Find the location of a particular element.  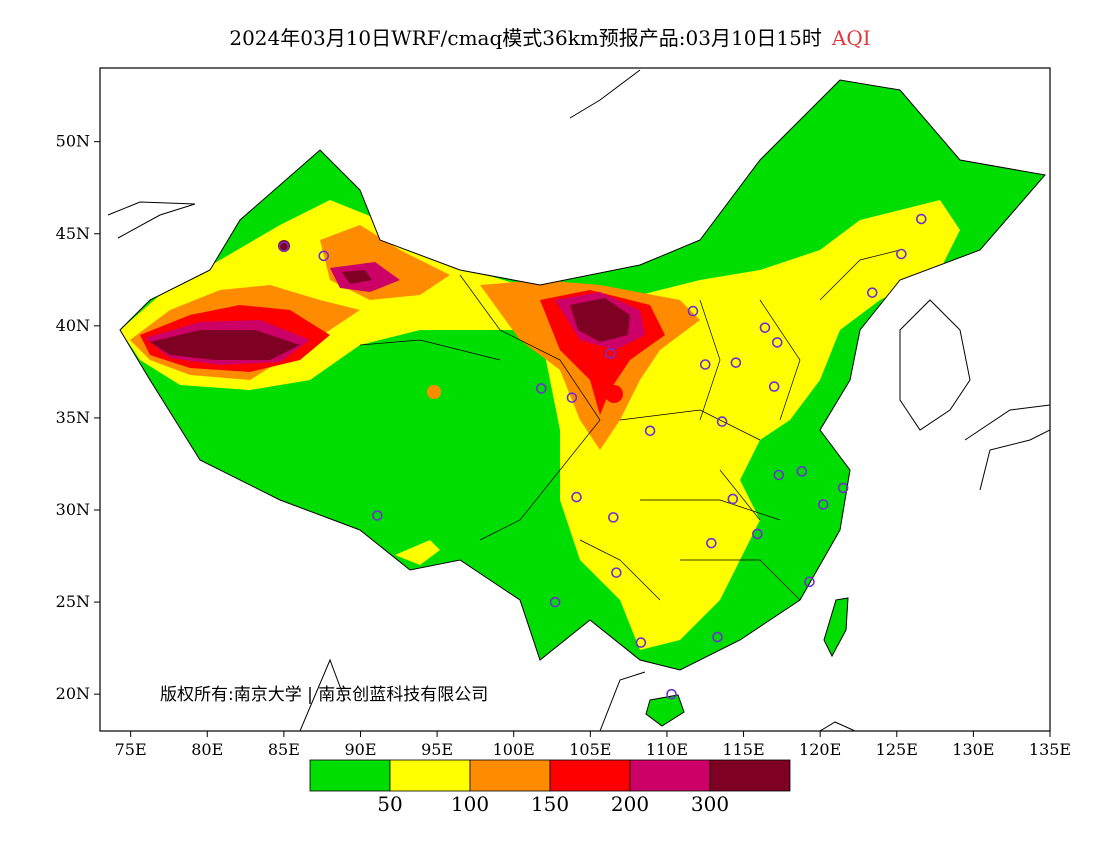

aqi-region-unhealthy-spot is located at coordinates (614, 394).